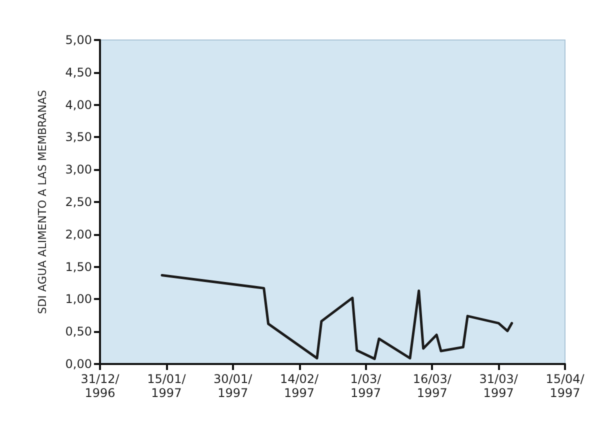  I want to click on x-tick-label: 31/12/ 1996, so click(100, 386).